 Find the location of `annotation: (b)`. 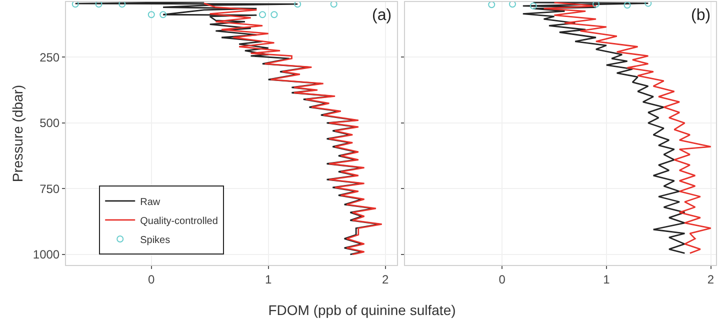

annotation: (b) is located at coordinates (701, 15).